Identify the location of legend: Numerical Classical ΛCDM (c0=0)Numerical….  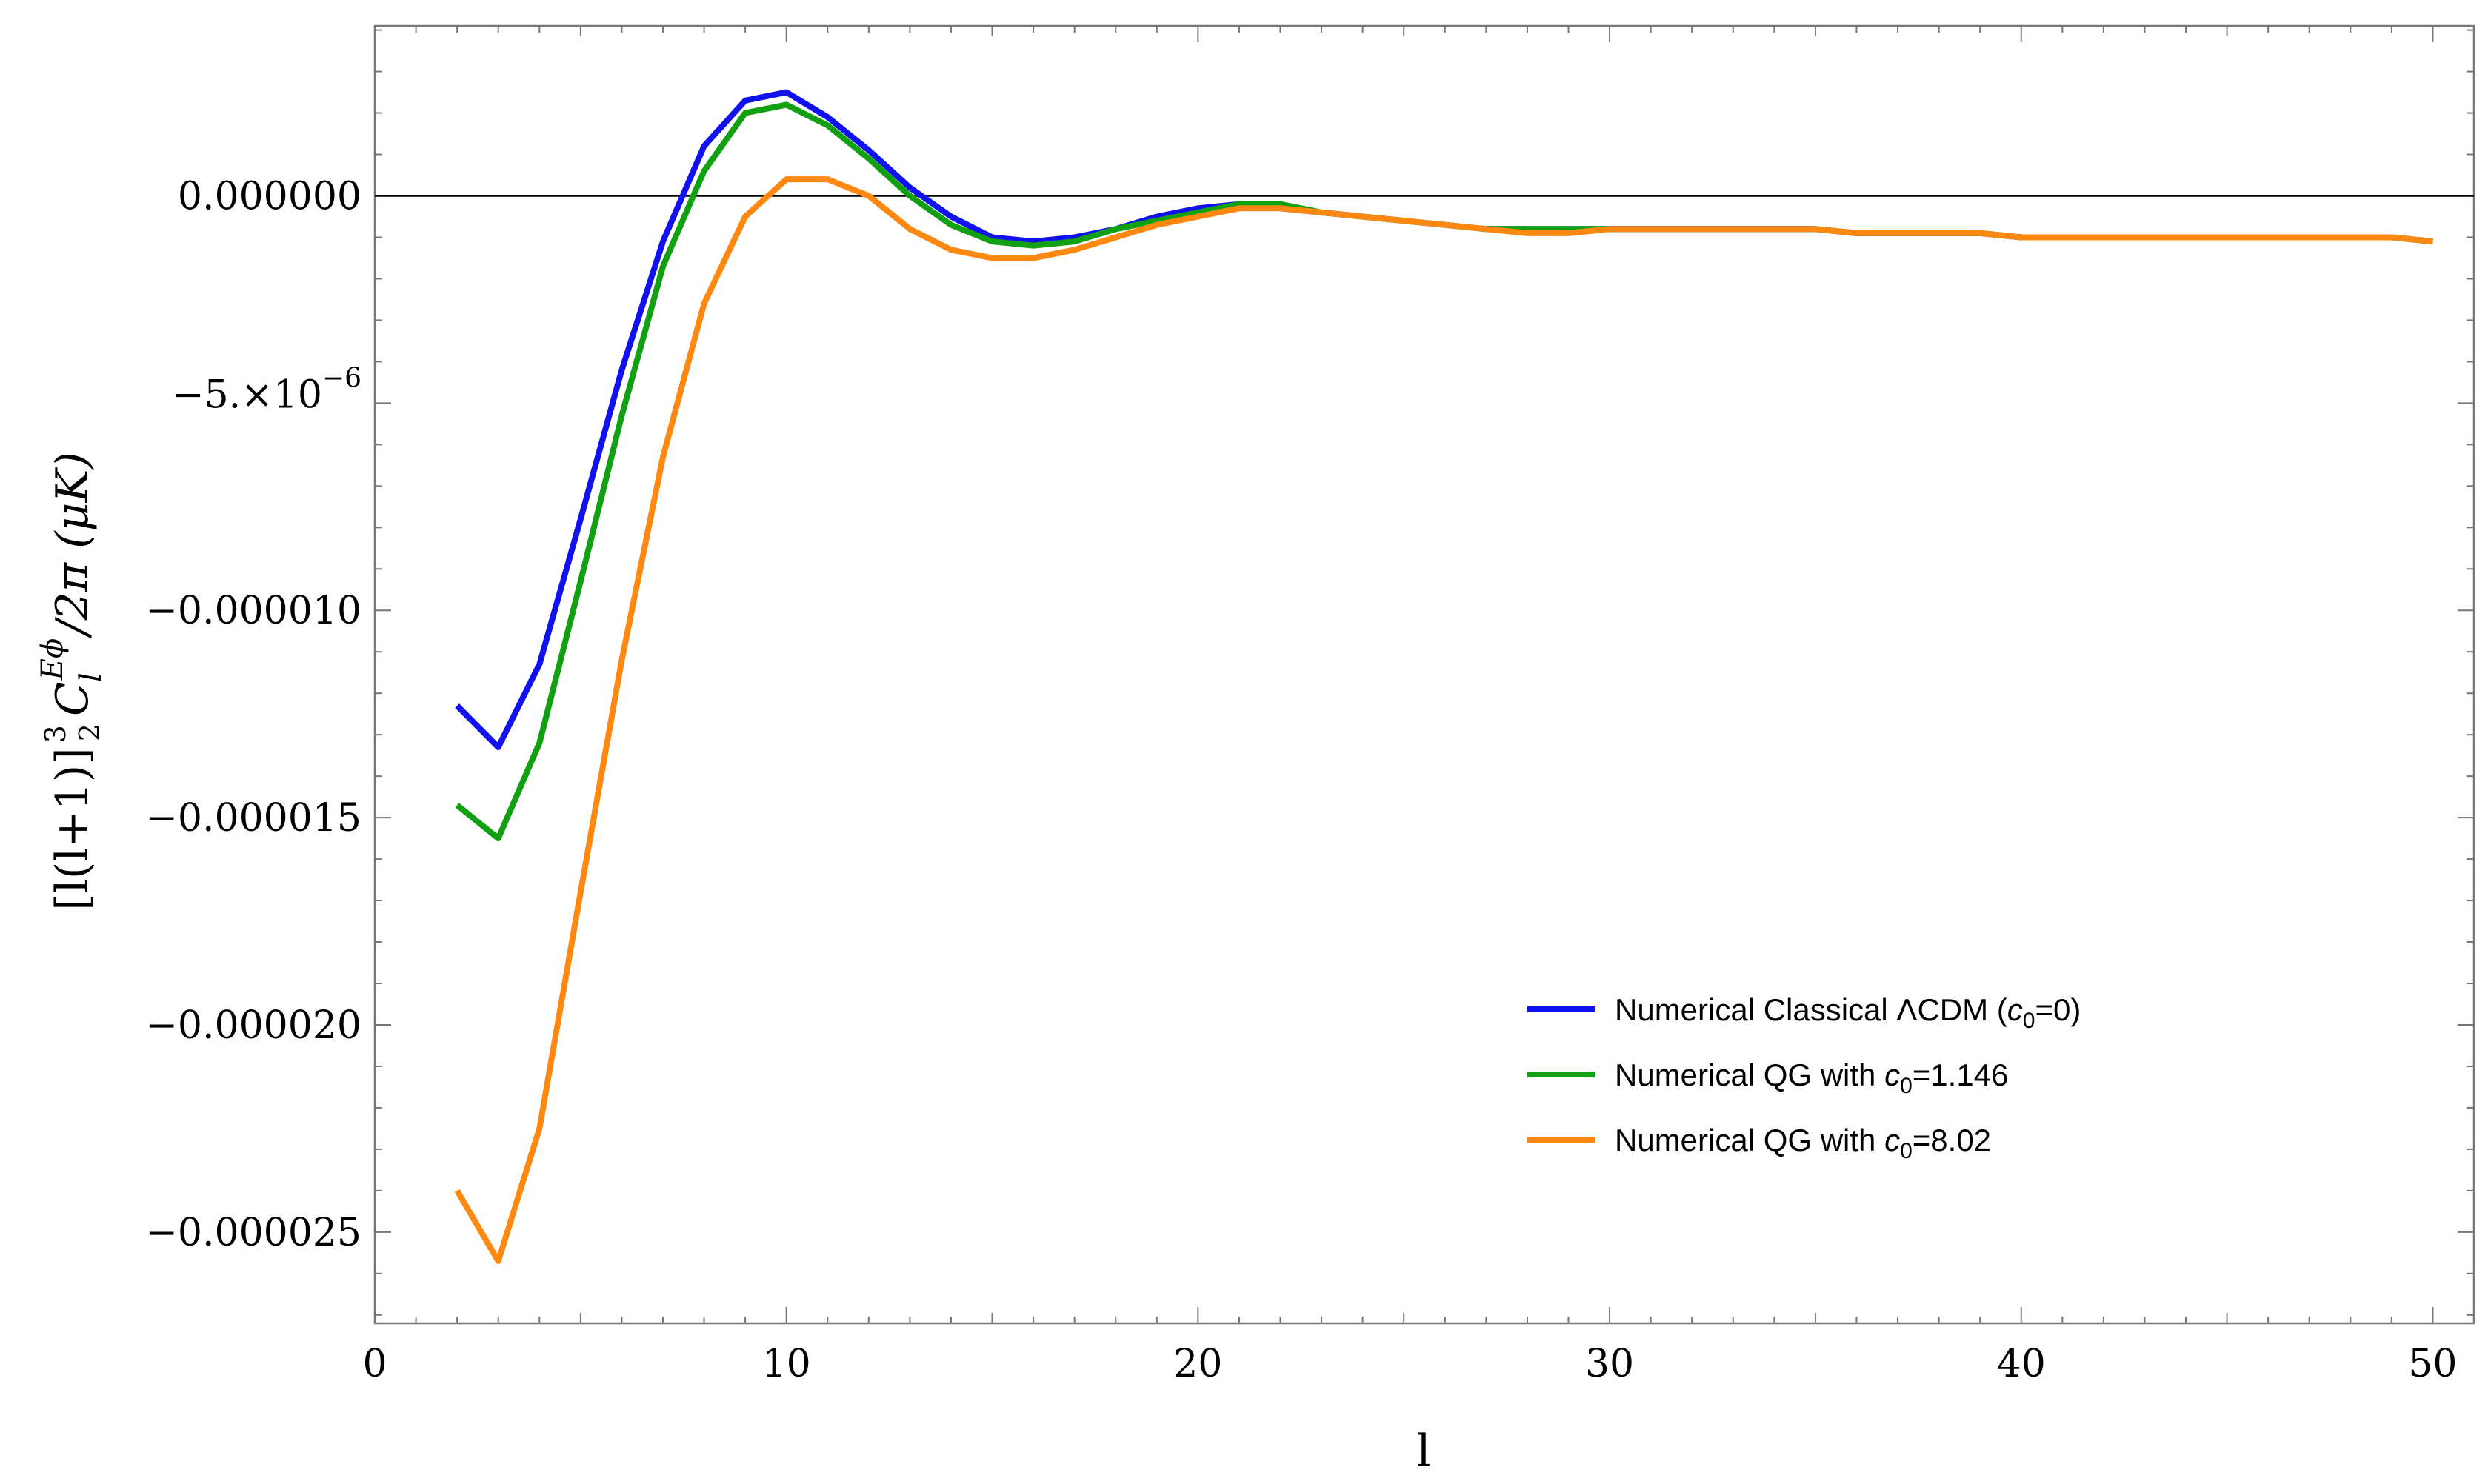
(1804, 1077).